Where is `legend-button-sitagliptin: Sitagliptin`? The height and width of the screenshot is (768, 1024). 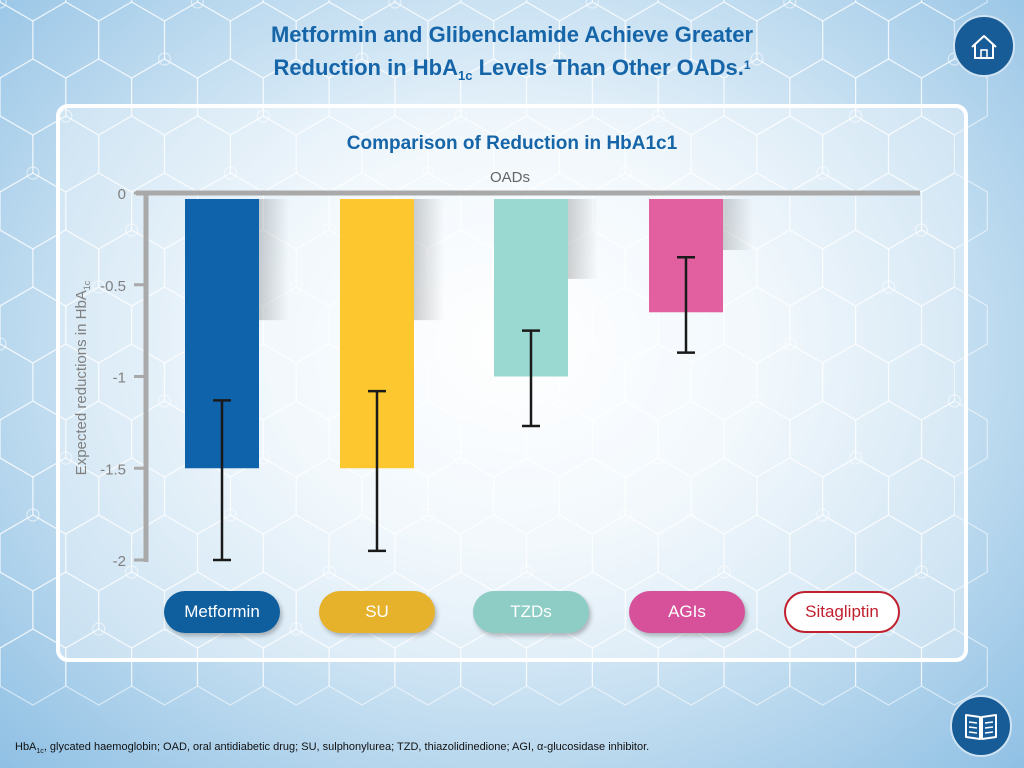 legend-button-sitagliptin: Sitagliptin is located at coordinates (842, 612).